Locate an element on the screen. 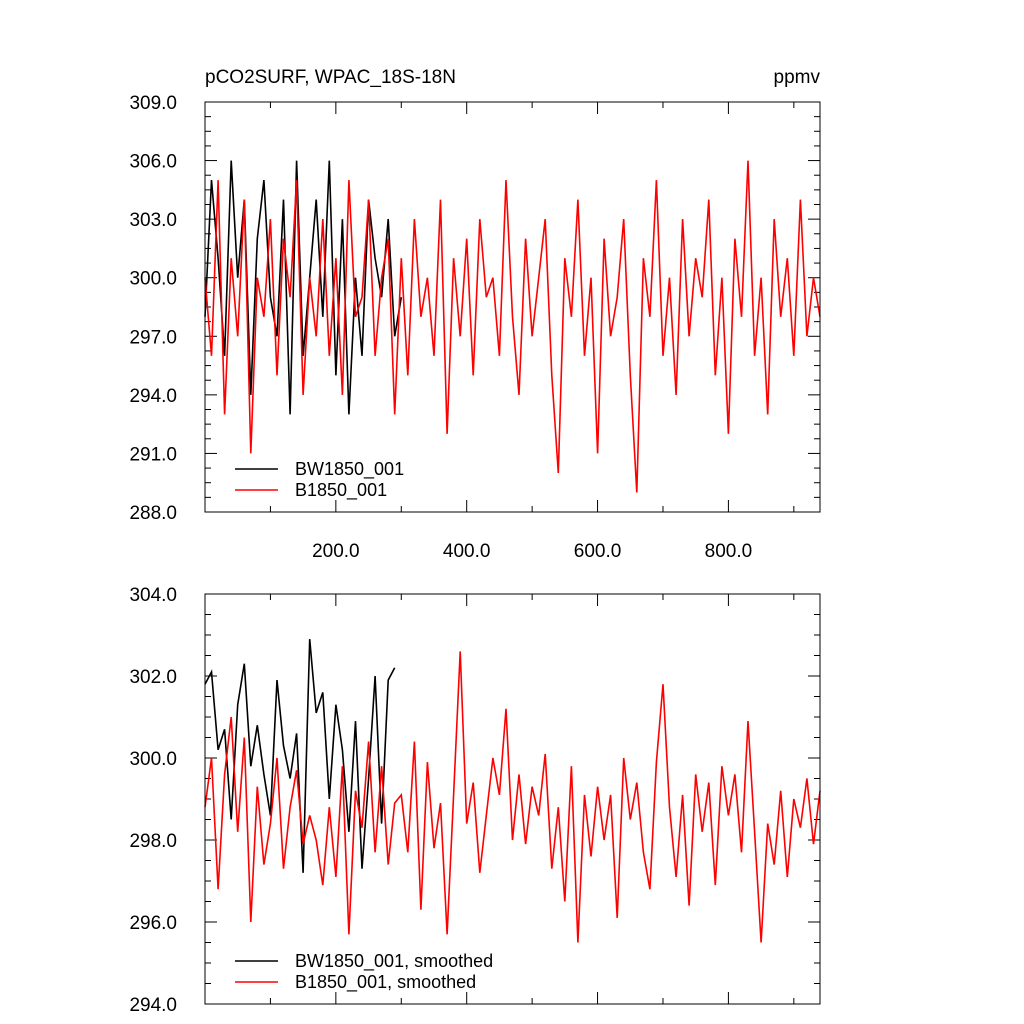 The image size is (1024, 1024). top-legend-label-0: BW1850_001 is located at coordinates (349, 469).